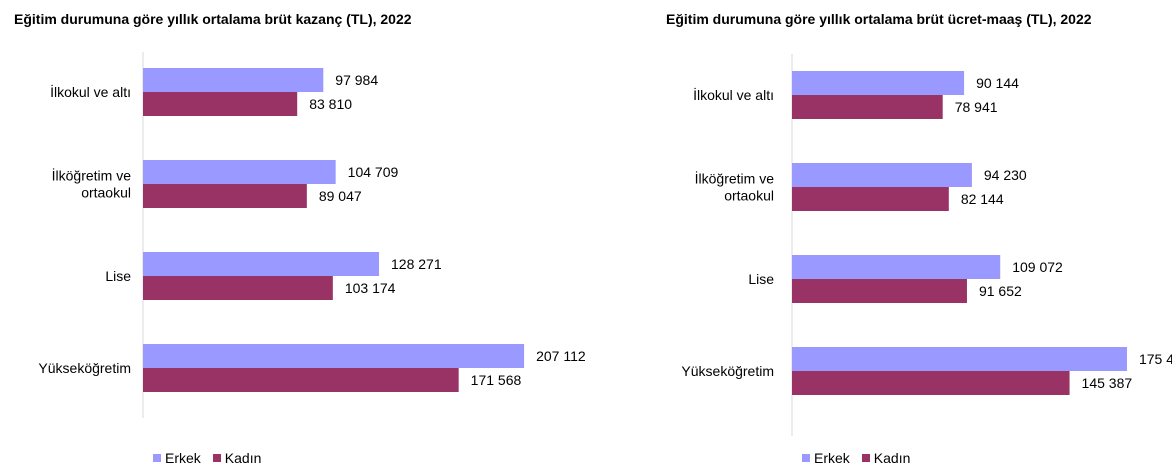  Describe the element at coordinates (416, 264) in the screenshot. I see `data-label: 128 271` at that location.